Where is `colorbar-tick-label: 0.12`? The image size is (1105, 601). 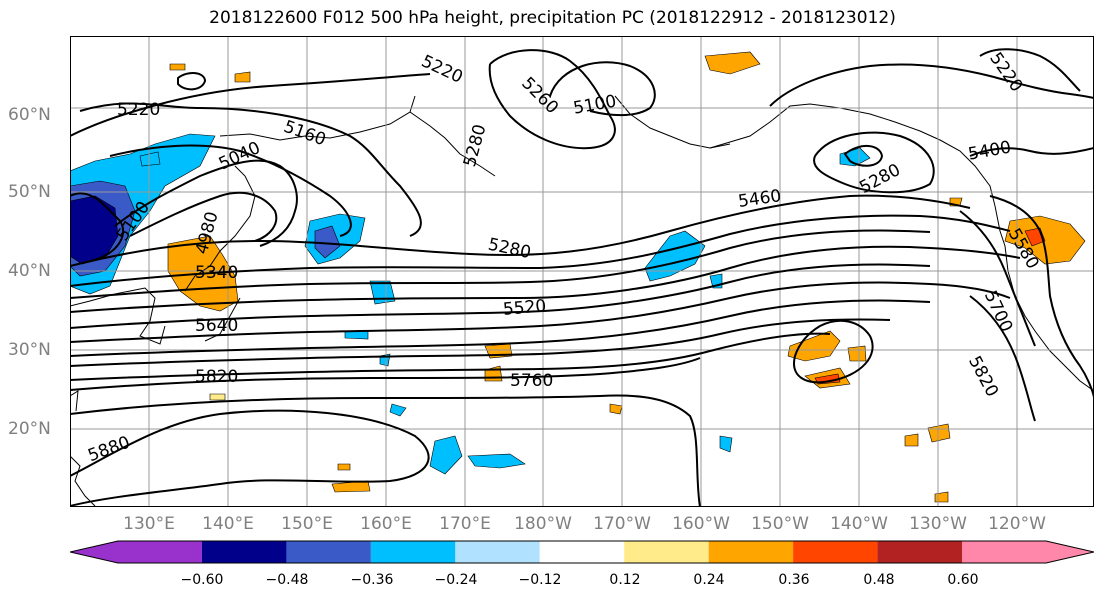 colorbar-tick-label: 0.12 is located at coordinates (625, 580).